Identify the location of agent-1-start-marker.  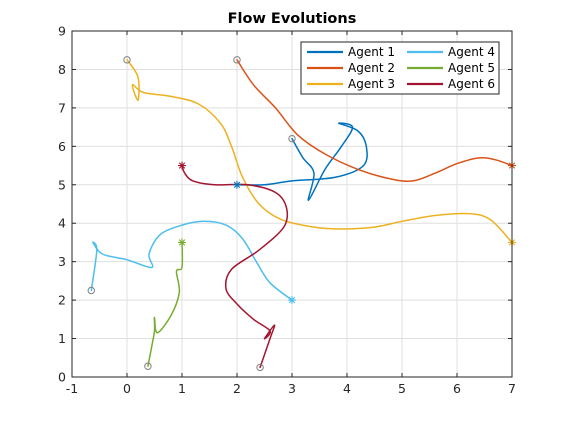
(292, 138).